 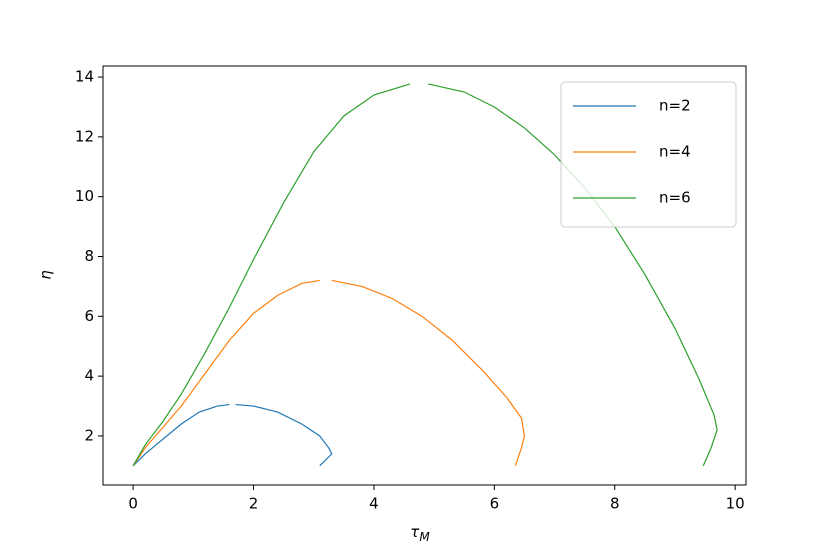 What do you see at coordinates (89, 376) in the screenshot?
I see `y-tick-label: 4` at bounding box center [89, 376].